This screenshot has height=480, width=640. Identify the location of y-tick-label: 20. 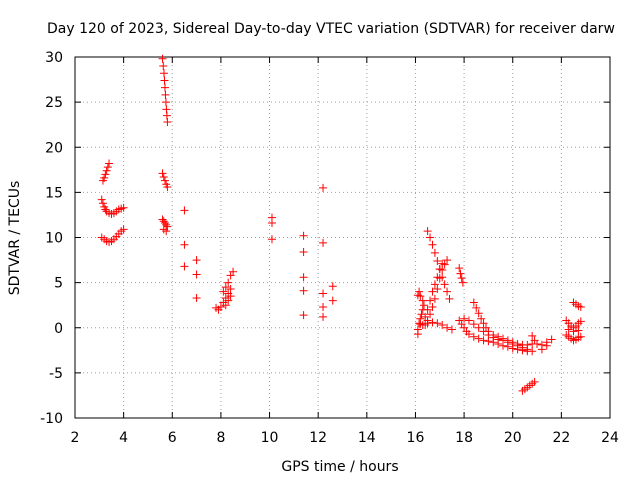
(54, 148).